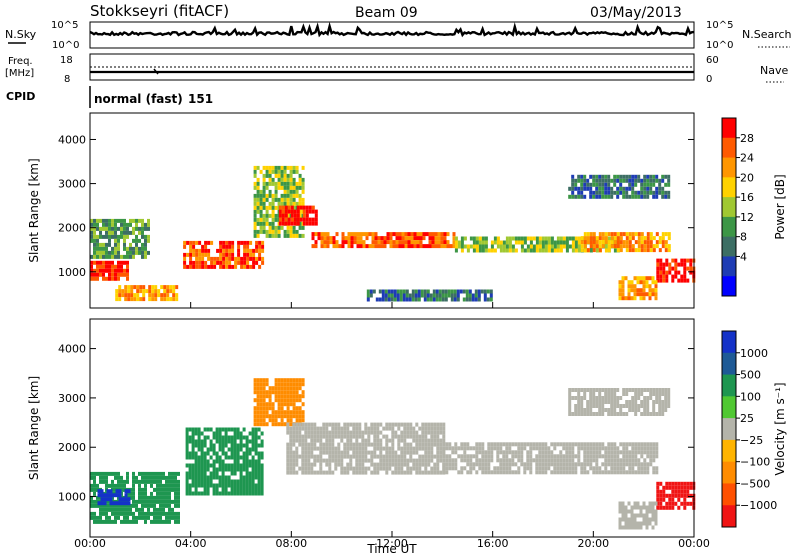 The height and width of the screenshot is (554, 800). I want to click on nsky-label: N.Sky, so click(21, 34).